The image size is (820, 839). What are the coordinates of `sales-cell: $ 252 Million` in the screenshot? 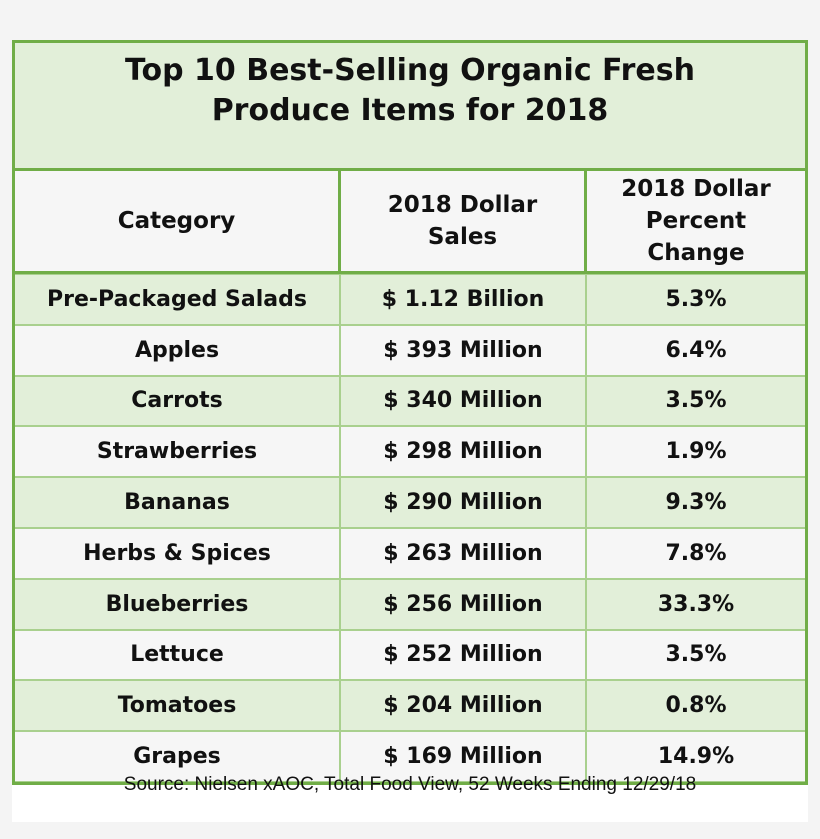 It's located at (464, 654).